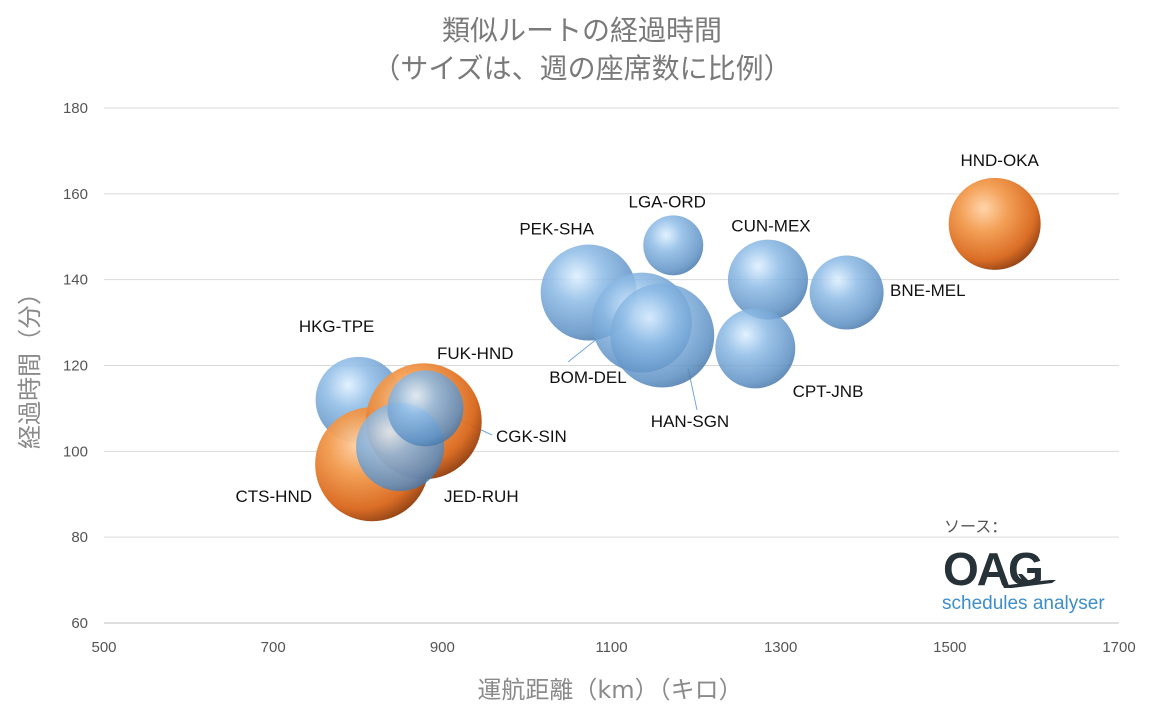 The image size is (1164, 716). Describe the element at coordinates (581, 68) in the screenshot. I see `chart-subtitle: （サイズは、週の座席数に比例）` at that location.